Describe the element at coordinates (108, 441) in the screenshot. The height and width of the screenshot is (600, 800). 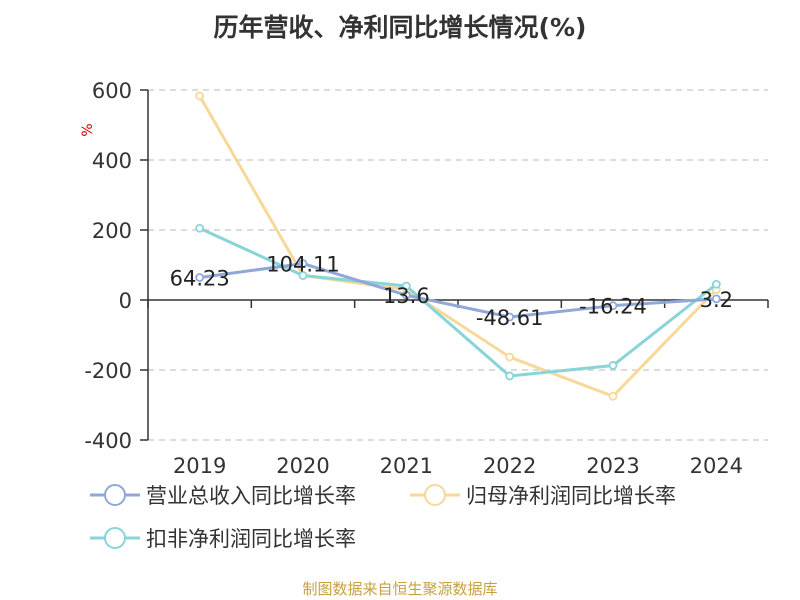
I see `y-tick-label: -400` at that location.